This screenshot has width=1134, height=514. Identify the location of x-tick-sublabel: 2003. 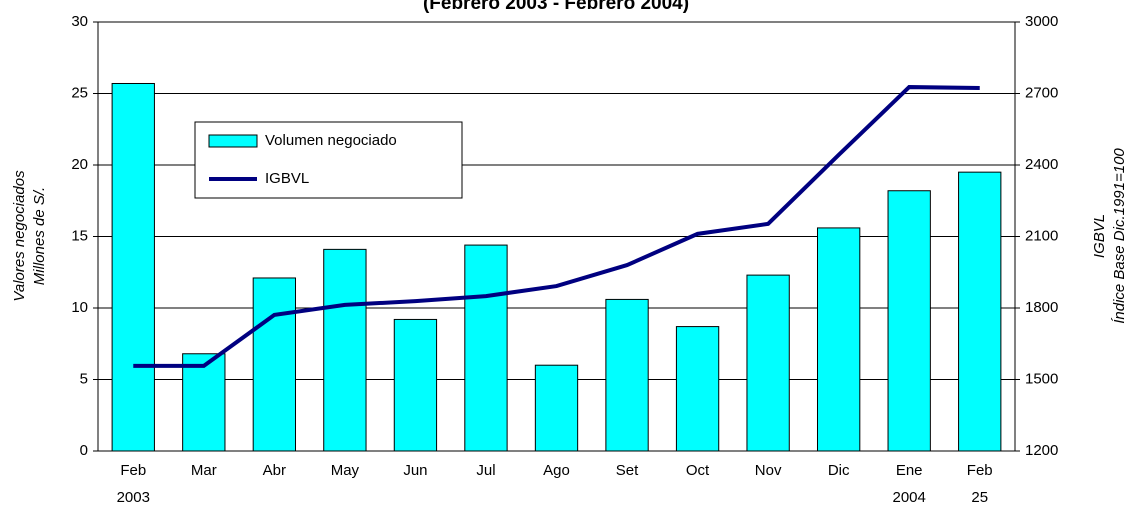
(133, 497).